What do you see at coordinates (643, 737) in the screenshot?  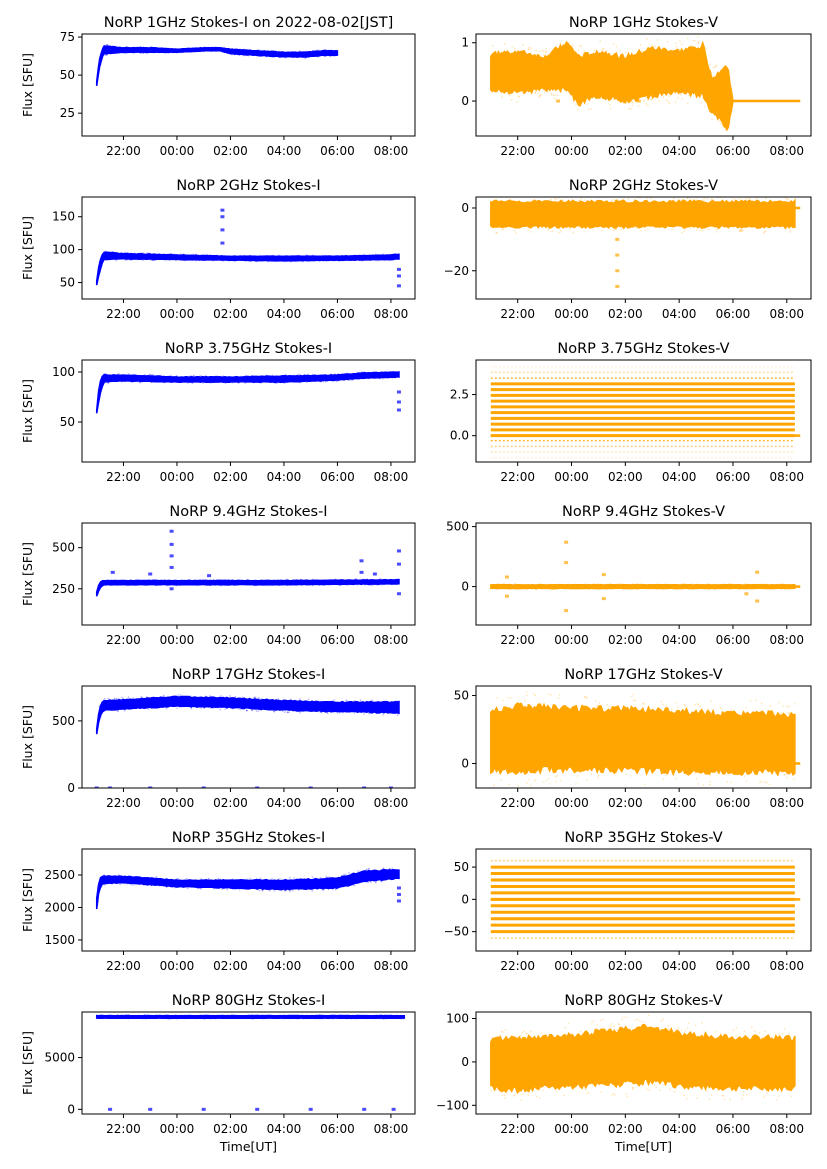 I see `axes-frame` at bounding box center [643, 737].